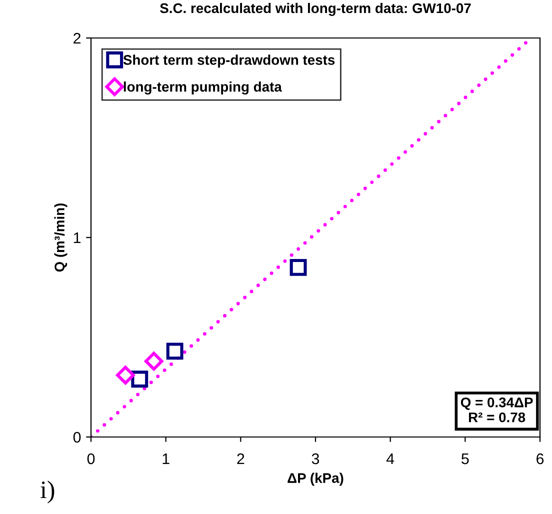 The width and height of the screenshot is (552, 514). What do you see at coordinates (77, 238) in the screenshot?
I see `y-tick-label: 1` at bounding box center [77, 238].